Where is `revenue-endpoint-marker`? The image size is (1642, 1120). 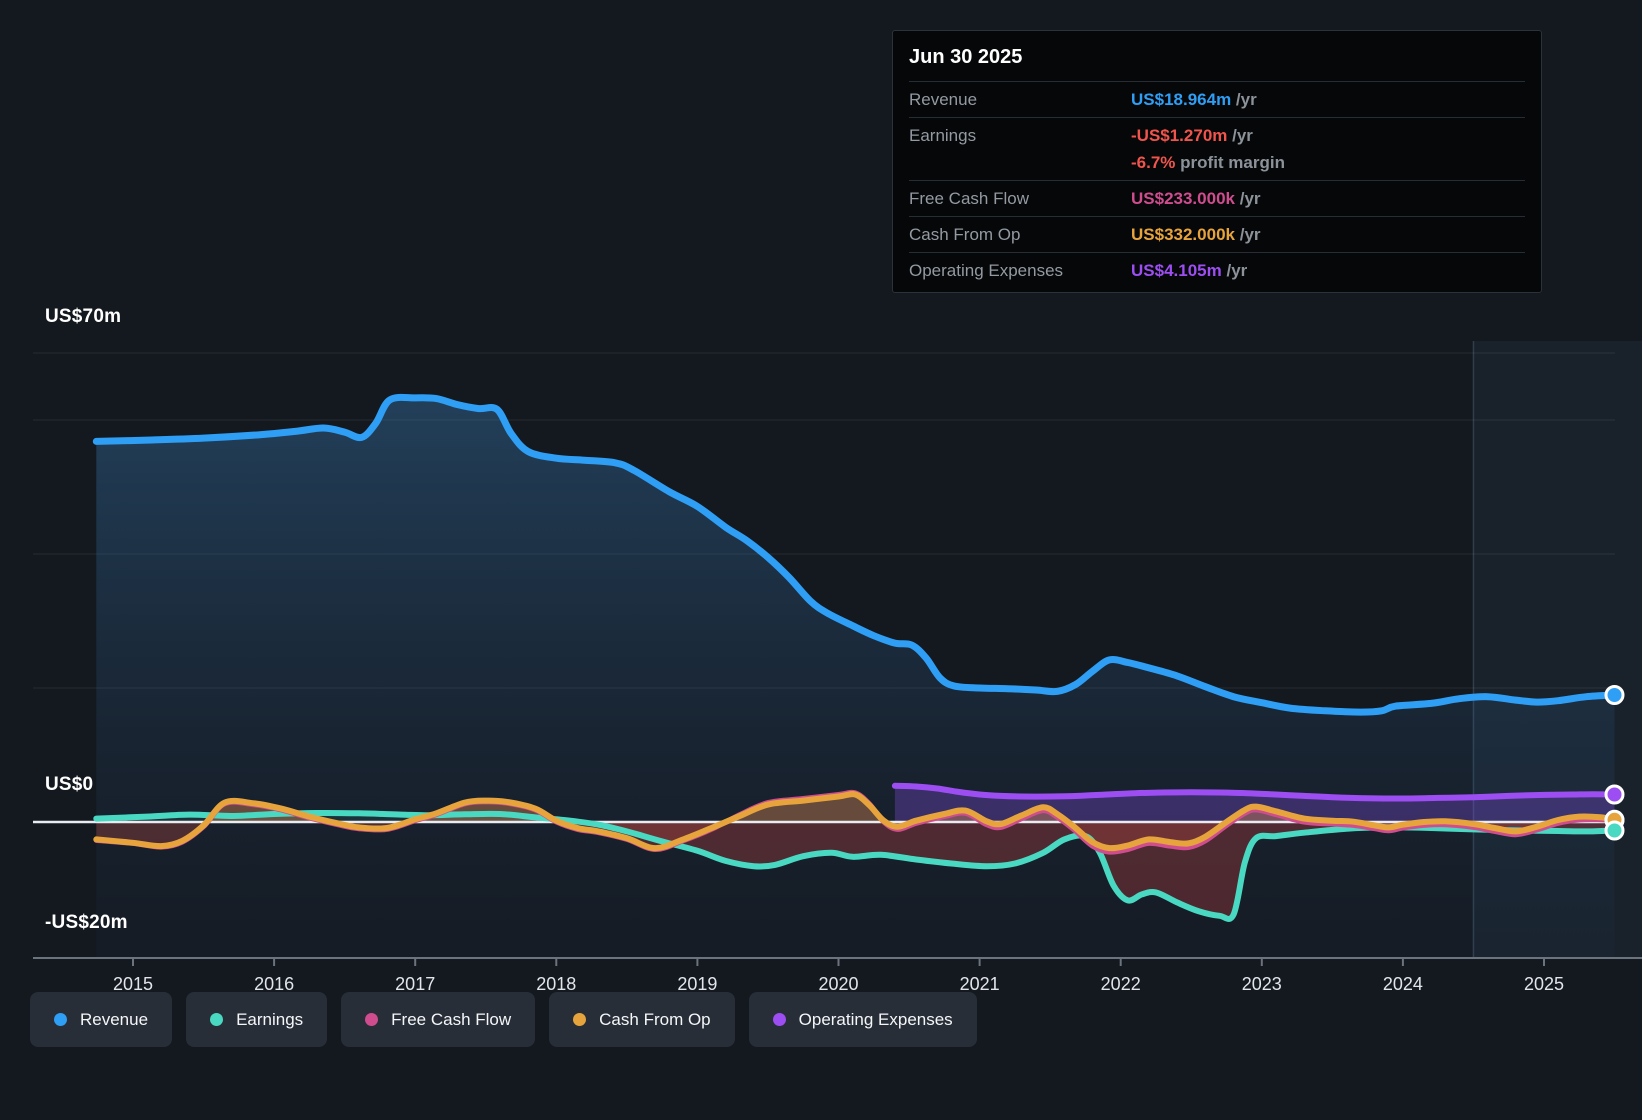
revenue-endpoint-marker is located at coordinates (1614, 695).